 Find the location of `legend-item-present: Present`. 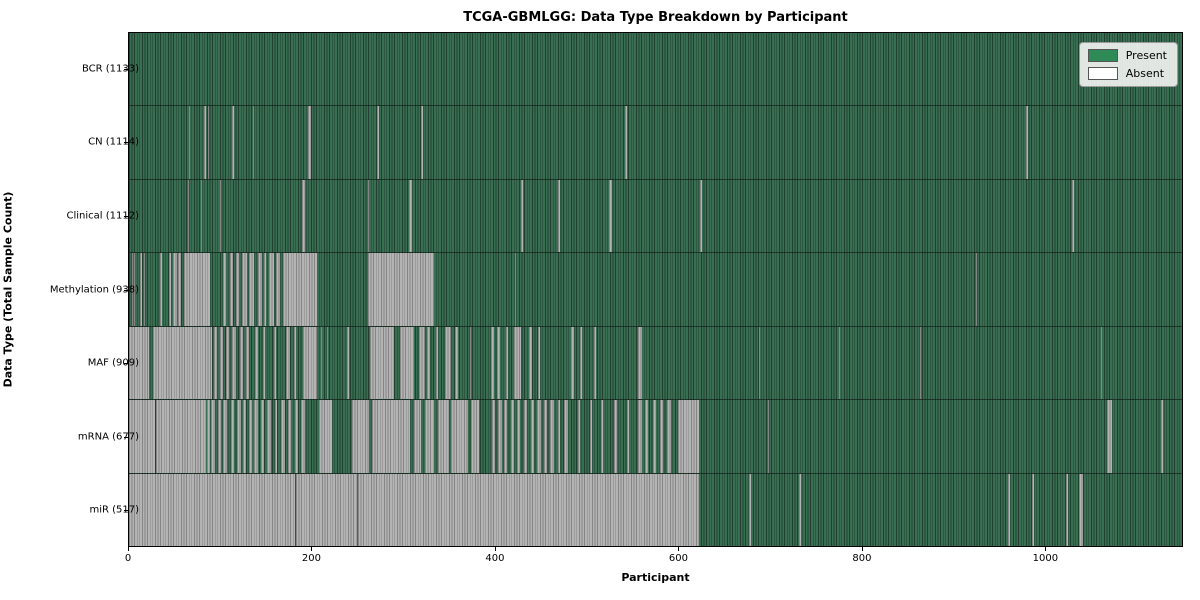

legend-item-present: Present is located at coordinates (1127, 55).